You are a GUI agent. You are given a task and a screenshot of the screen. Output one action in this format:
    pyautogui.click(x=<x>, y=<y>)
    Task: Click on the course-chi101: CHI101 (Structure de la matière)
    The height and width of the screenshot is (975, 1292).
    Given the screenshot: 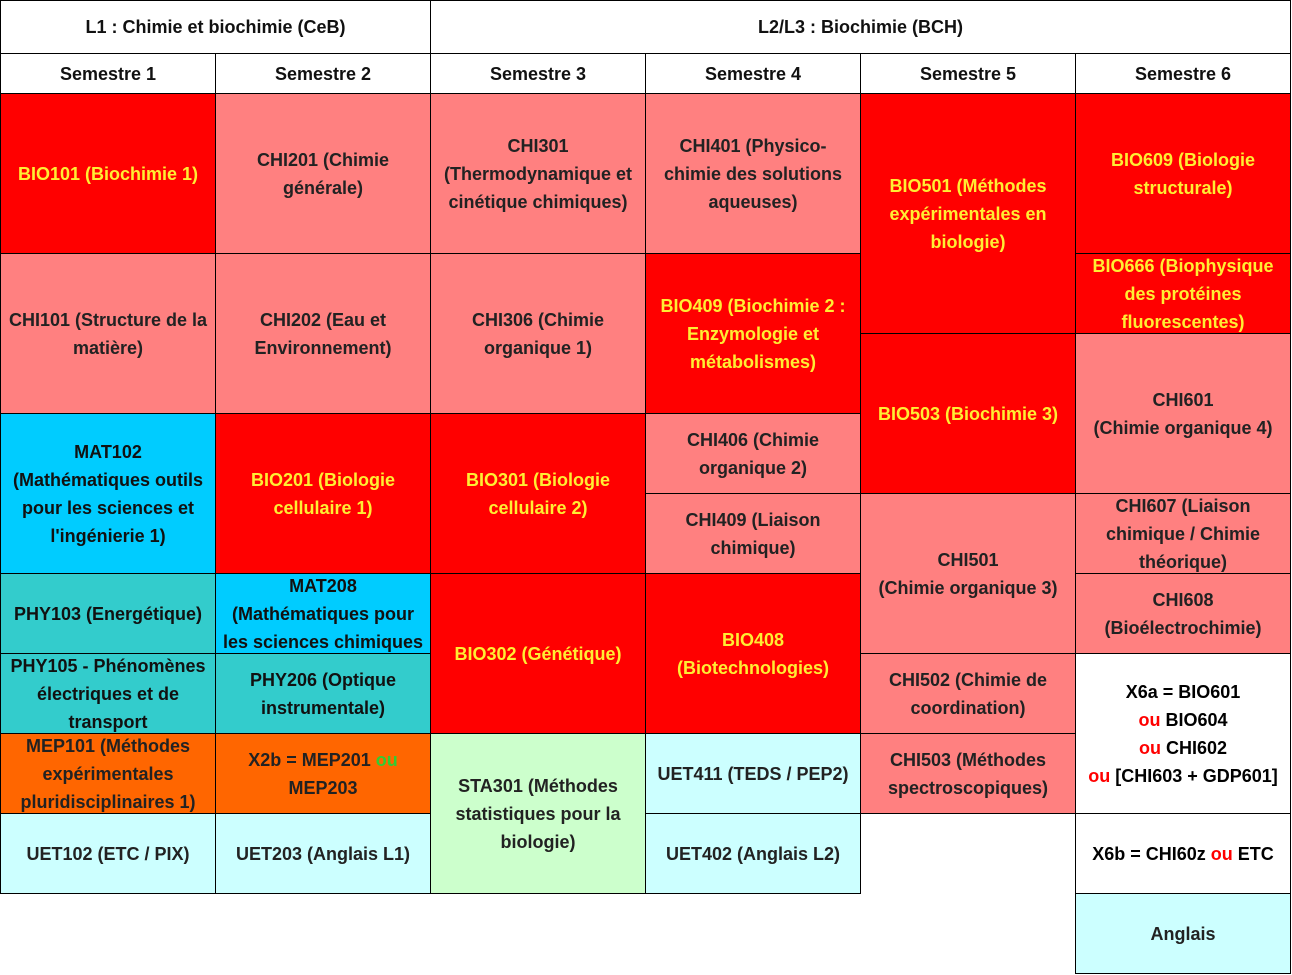 What is the action you would take?
    pyautogui.click(x=108, y=333)
    